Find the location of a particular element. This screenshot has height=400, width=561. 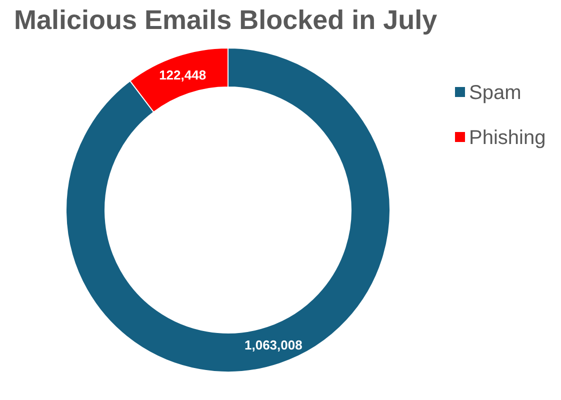

chart-title: Malicious Emails Blocked in July is located at coordinates (226, 20).